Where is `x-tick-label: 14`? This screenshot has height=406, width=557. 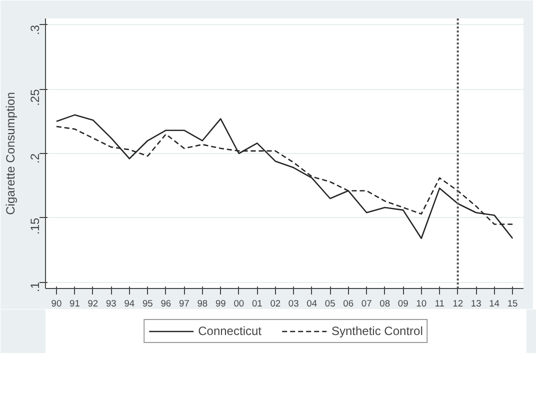 x-tick-label: 14 is located at coordinates (494, 303).